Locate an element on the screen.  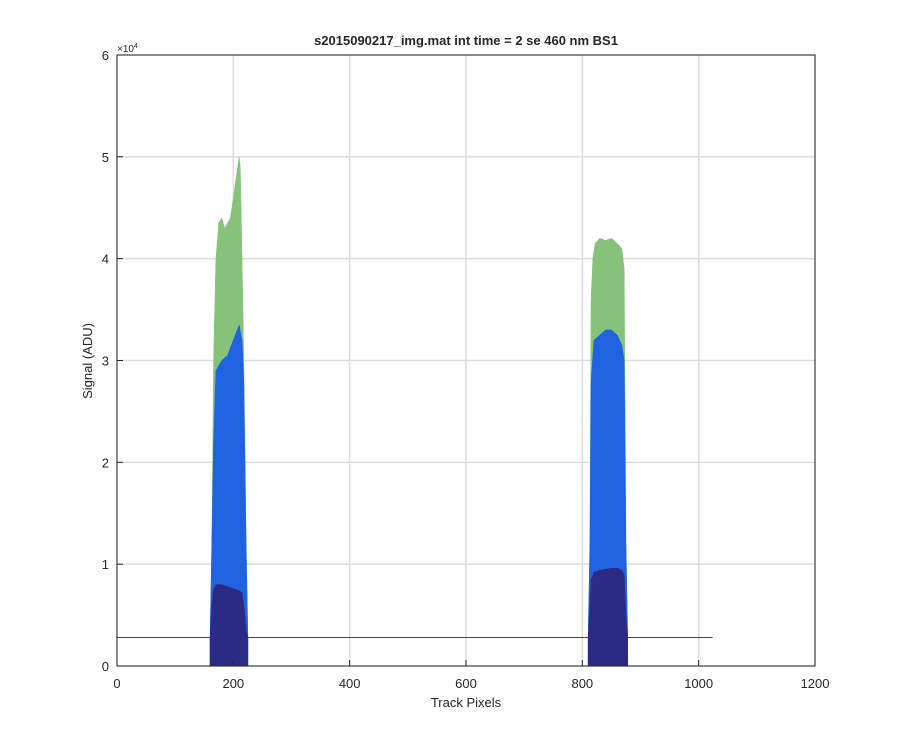
x-tick-label: 600 is located at coordinates (466, 683).